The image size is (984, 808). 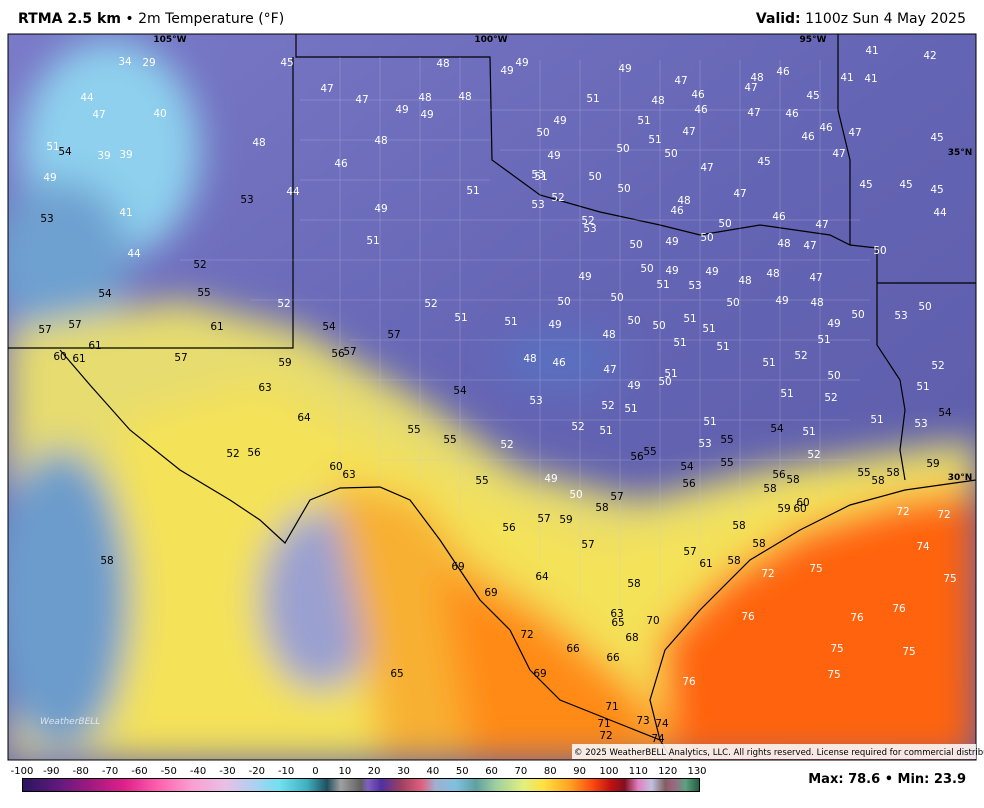 I want to click on colorbar-tick-label: 80, so click(x=550, y=771).